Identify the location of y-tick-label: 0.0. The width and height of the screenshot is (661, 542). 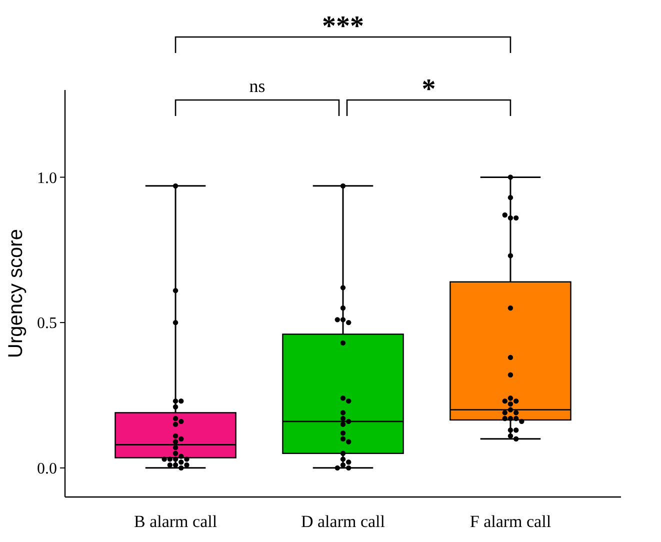
(47, 469).